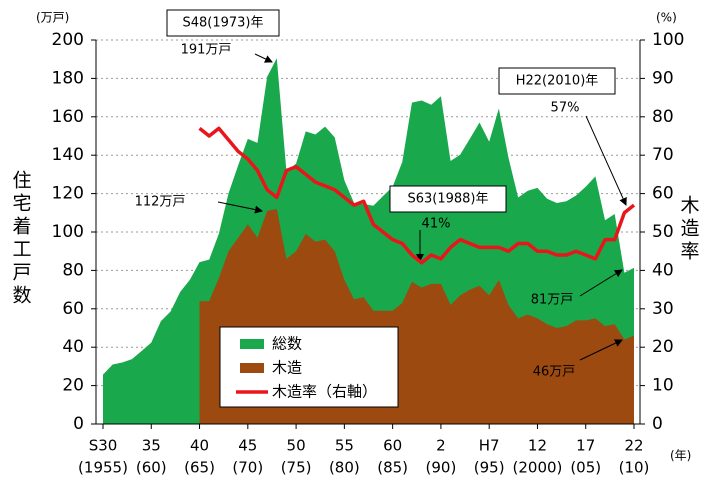 Image resolution: width=716 pixels, height=482 pixels. What do you see at coordinates (663, 386) in the screenshot?
I see `y2-tick-label: 10` at bounding box center [663, 386].